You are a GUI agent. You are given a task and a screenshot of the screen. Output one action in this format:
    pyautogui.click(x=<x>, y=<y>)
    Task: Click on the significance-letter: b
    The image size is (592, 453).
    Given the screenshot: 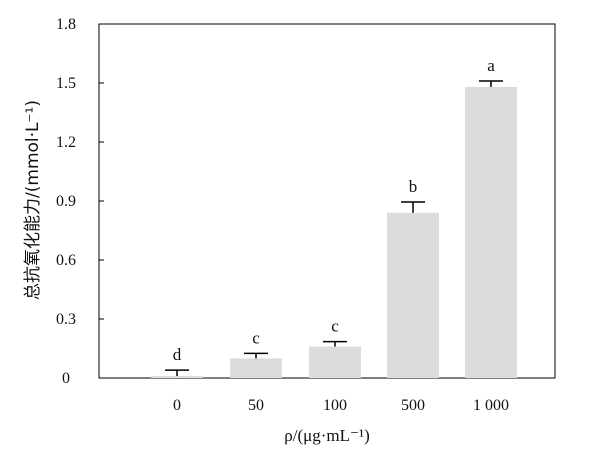 What is the action you would take?
    pyautogui.click(x=413, y=186)
    